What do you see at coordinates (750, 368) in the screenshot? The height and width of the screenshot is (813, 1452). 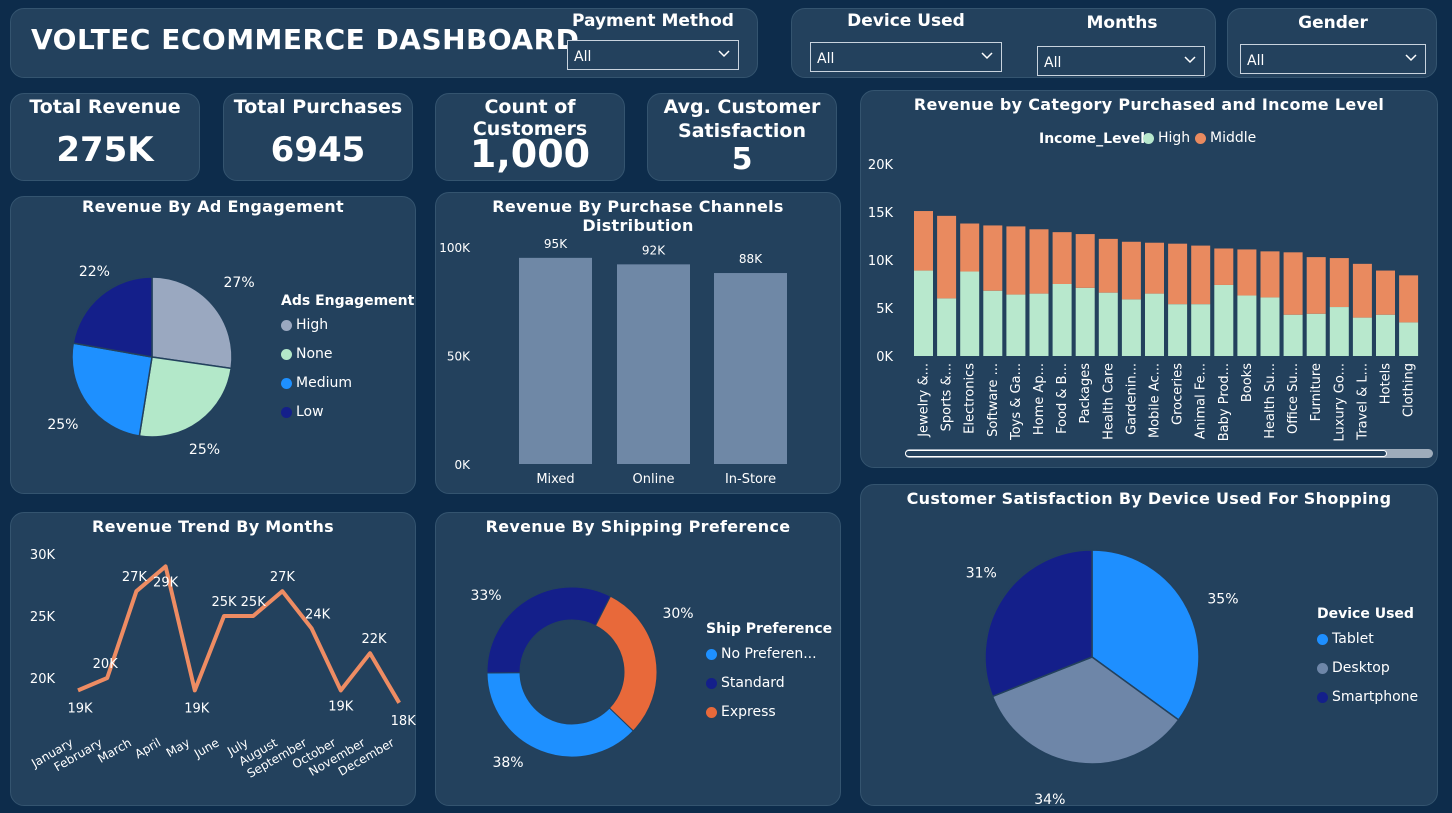 I see `bar-in-store` at bounding box center [750, 368].